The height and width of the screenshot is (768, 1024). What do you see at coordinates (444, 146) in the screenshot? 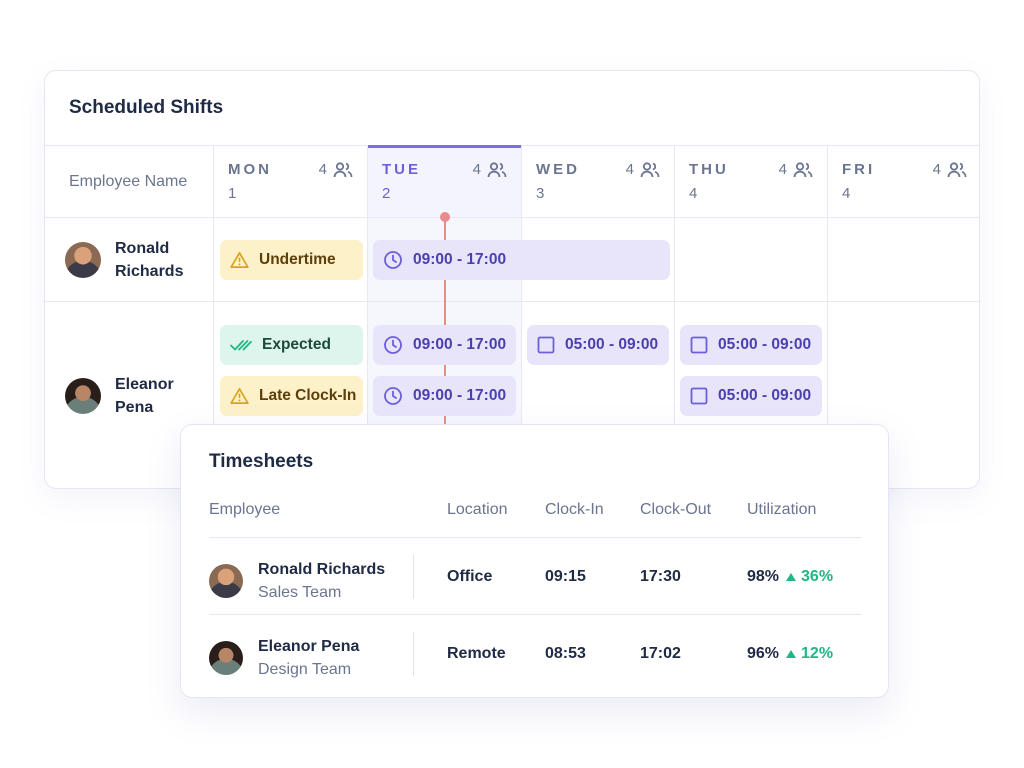
I see `today-indicator` at bounding box center [444, 146].